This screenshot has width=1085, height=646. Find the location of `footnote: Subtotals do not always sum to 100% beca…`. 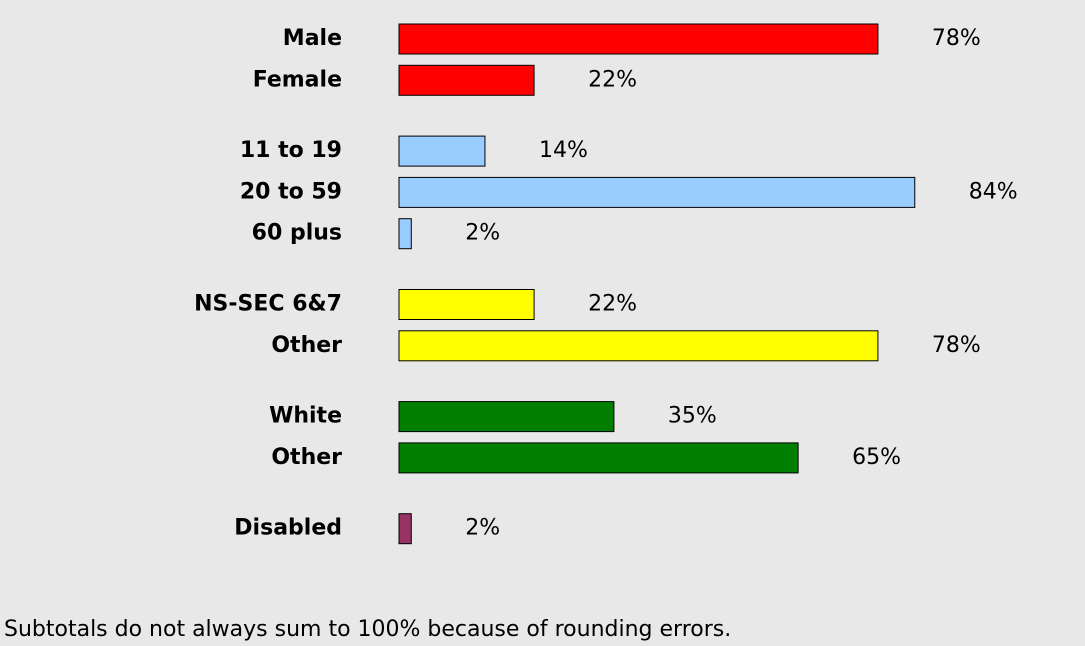

footnote: Subtotals do not always sum to 100% beca… is located at coordinates (367, 629).